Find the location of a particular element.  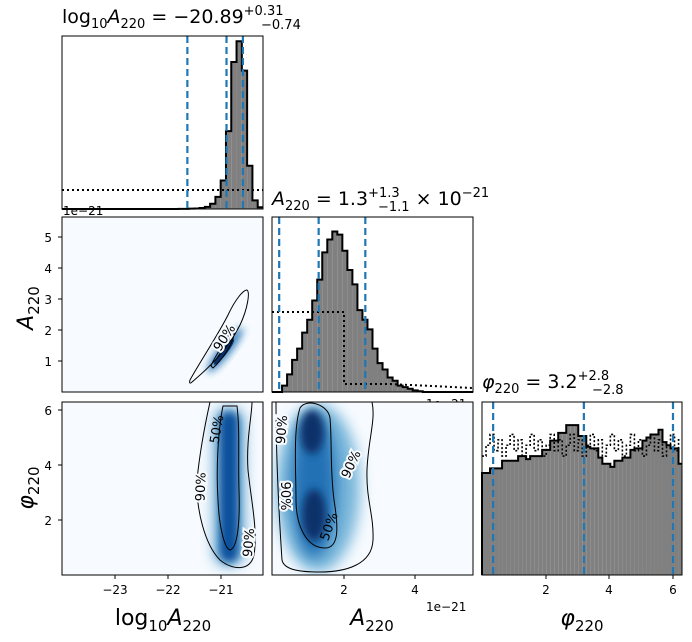

xtick-A220-2: 2 is located at coordinates (344, 590).